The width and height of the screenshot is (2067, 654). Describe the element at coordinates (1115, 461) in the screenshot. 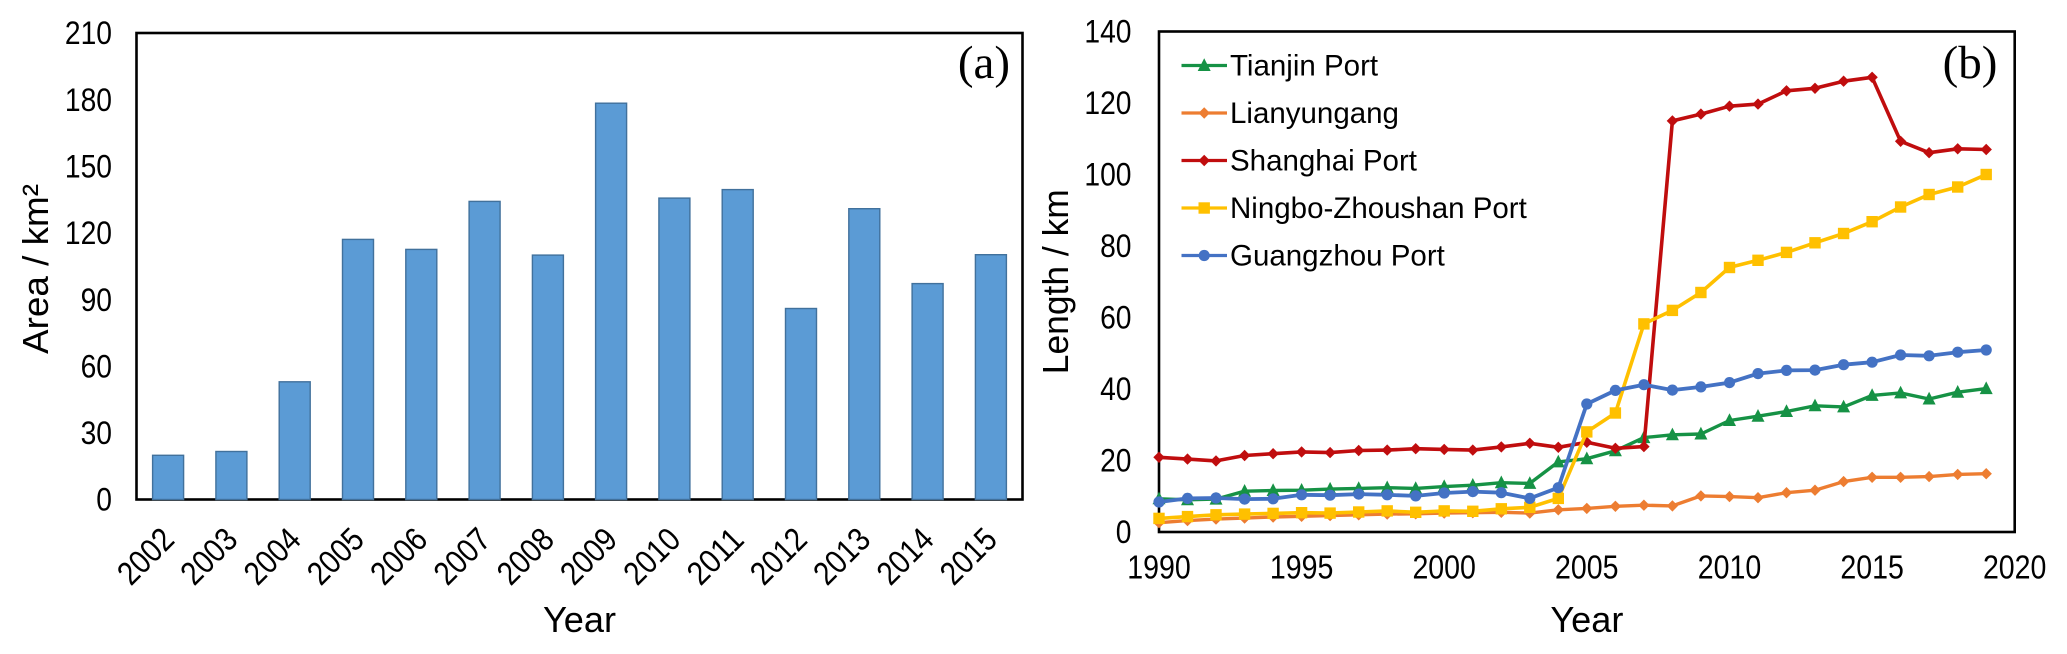

I see `svg-text: 20` at that location.